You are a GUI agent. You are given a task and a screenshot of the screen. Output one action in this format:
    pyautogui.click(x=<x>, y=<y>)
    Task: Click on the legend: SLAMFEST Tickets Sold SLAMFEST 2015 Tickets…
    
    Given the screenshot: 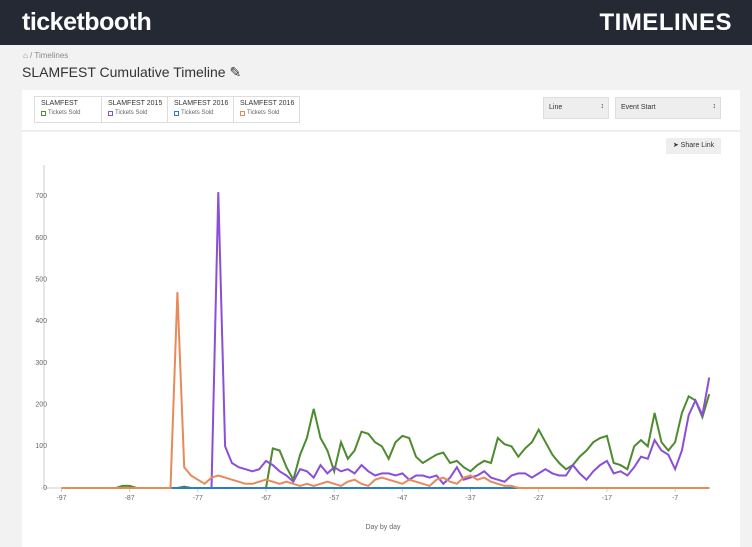 What is the action you would take?
    pyautogui.click(x=167, y=109)
    